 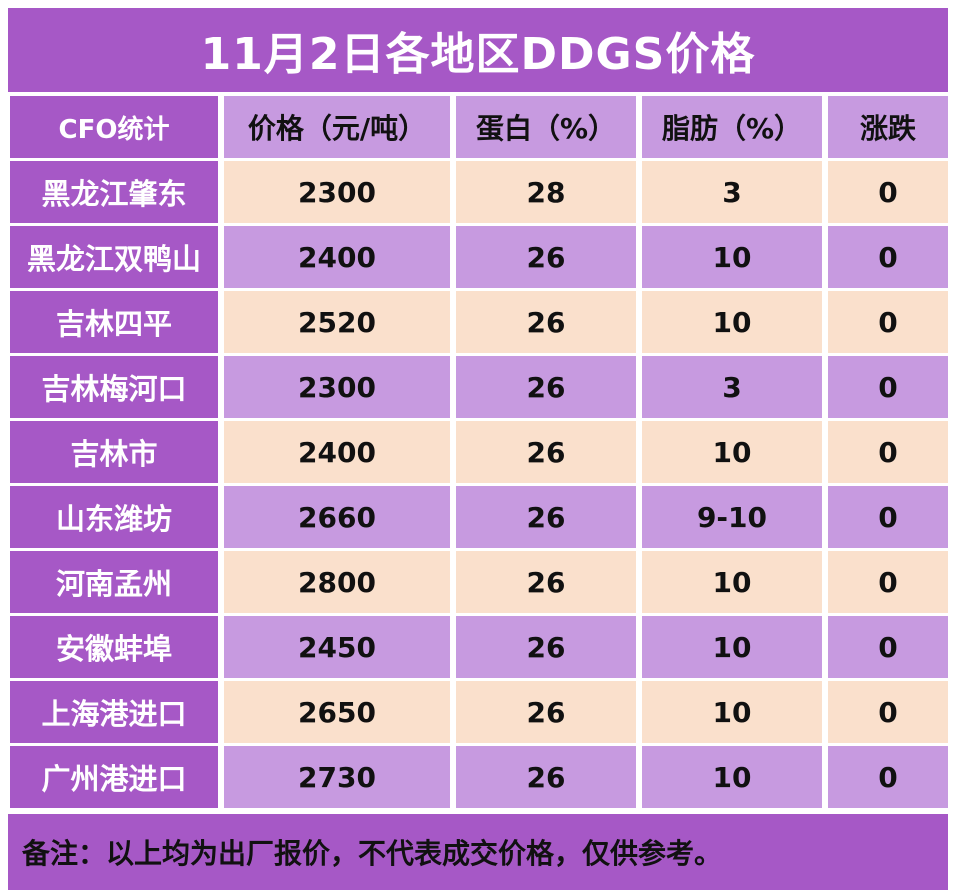 What do you see at coordinates (114, 192) in the screenshot?
I see `region-cell: 黑龙江肇东` at bounding box center [114, 192].